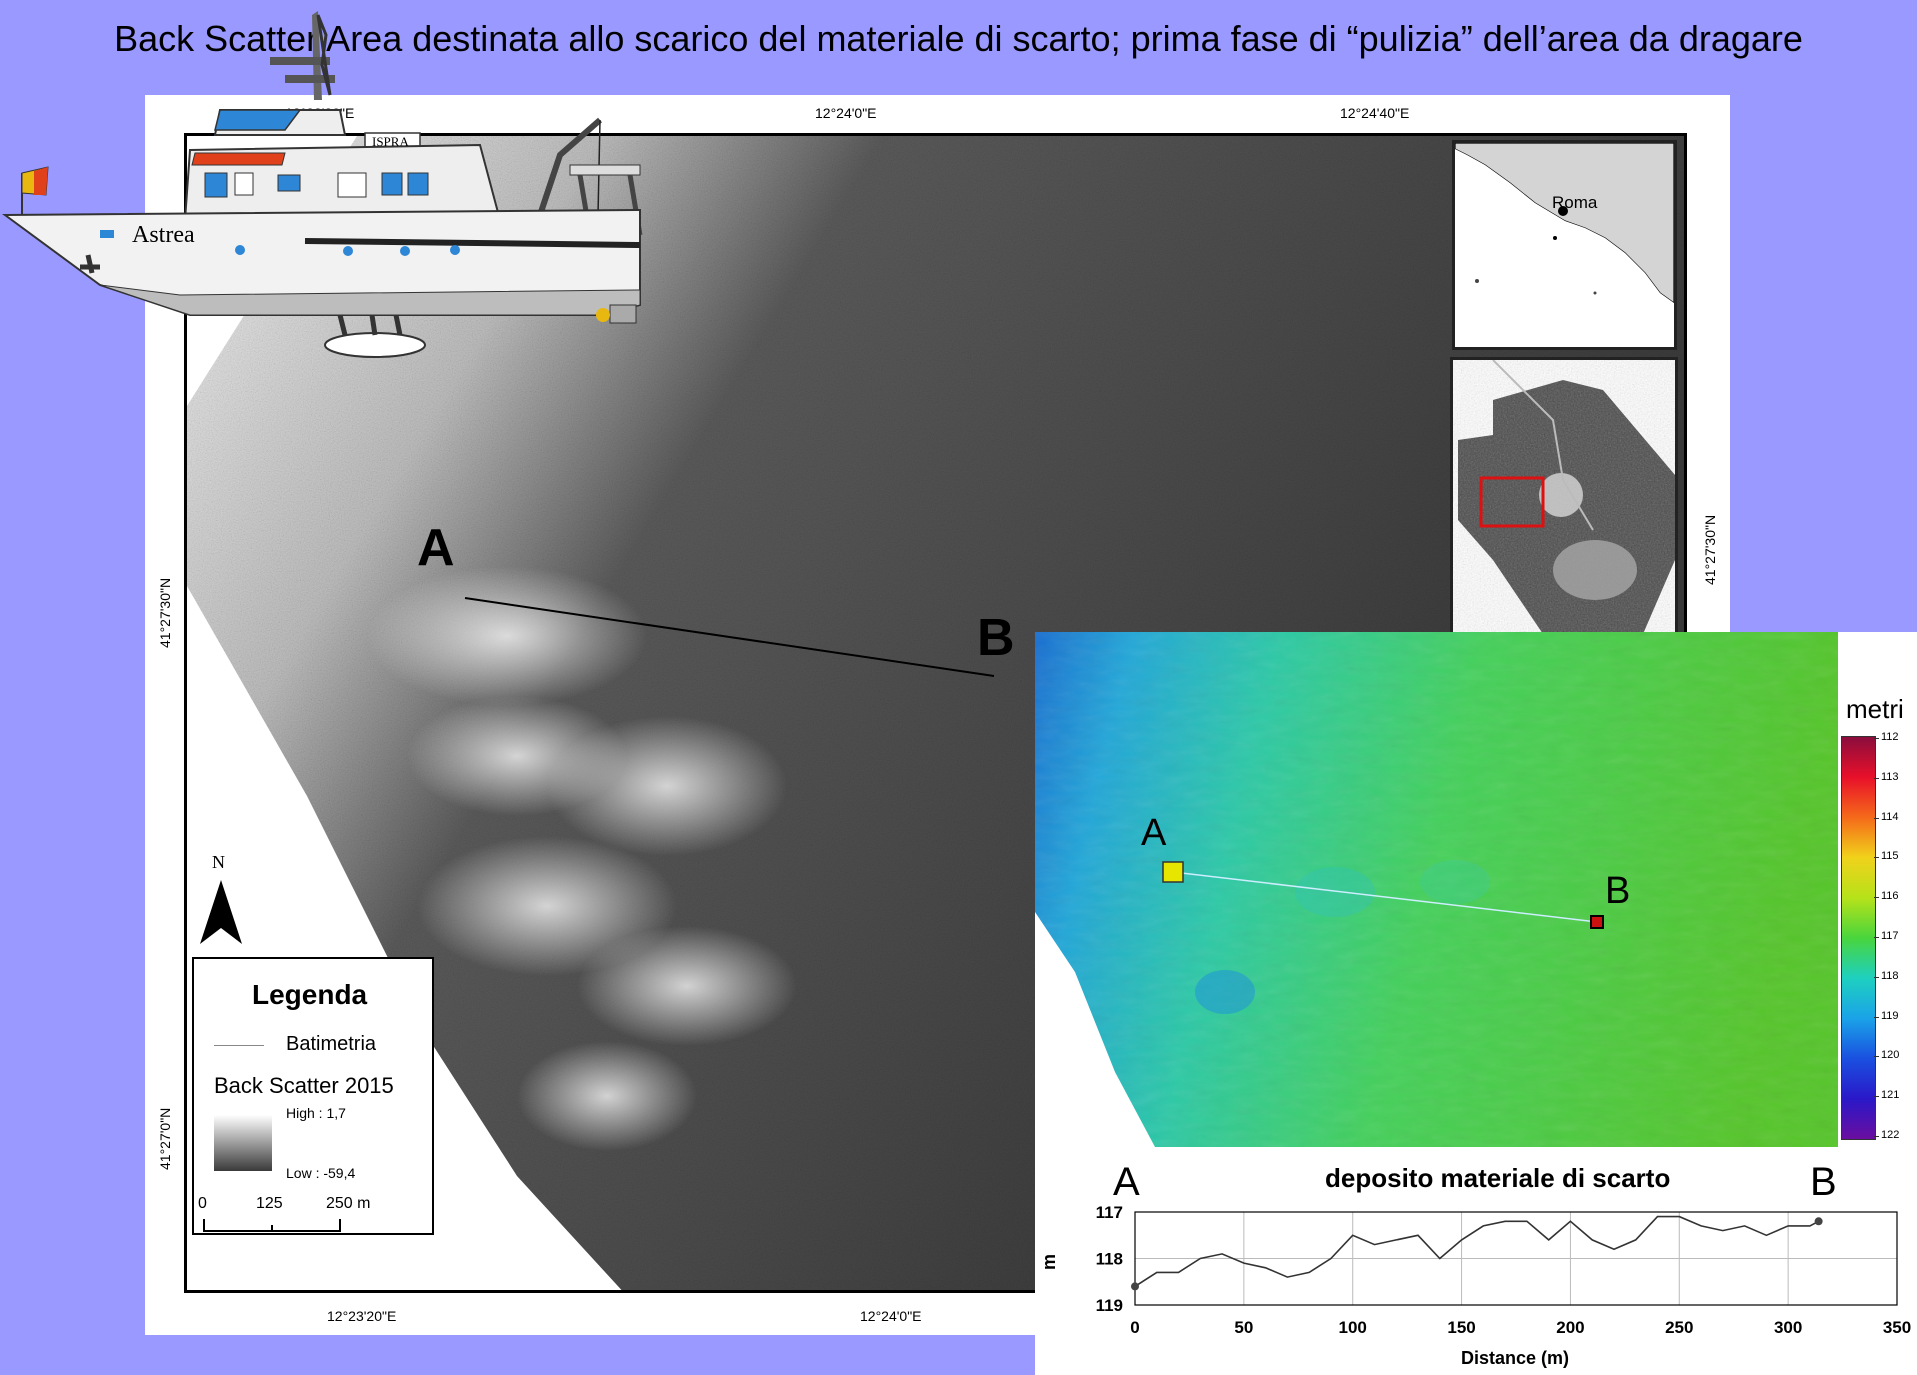 This screenshot has height=1375, width=1917. What do you see at coordinates (269, 1203) in the screenshot?
I see `scale-label-125: 125` at bounding box center [269, 1203].